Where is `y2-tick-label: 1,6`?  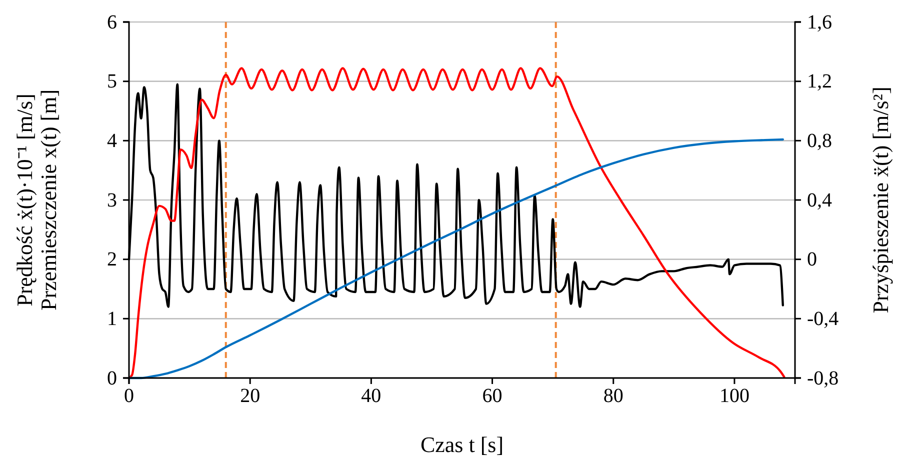
y2-tick-label: 1,6 is located at coordinates (819, 22).